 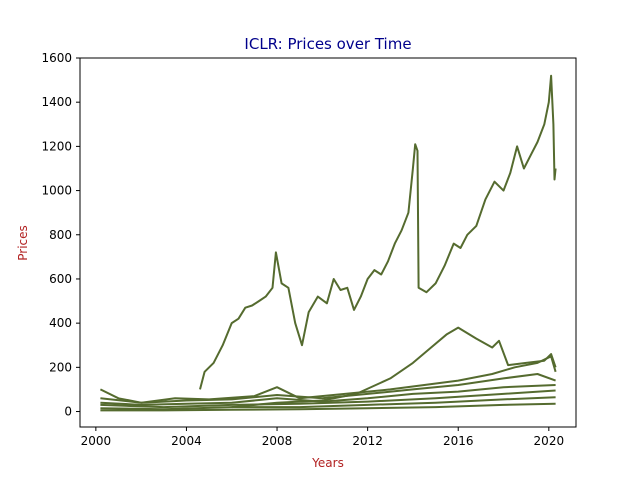 What do you see at coordinates (327, 463) in the screenshot?
I see `x-axis-label: Years` at bounding box center [327, 463].